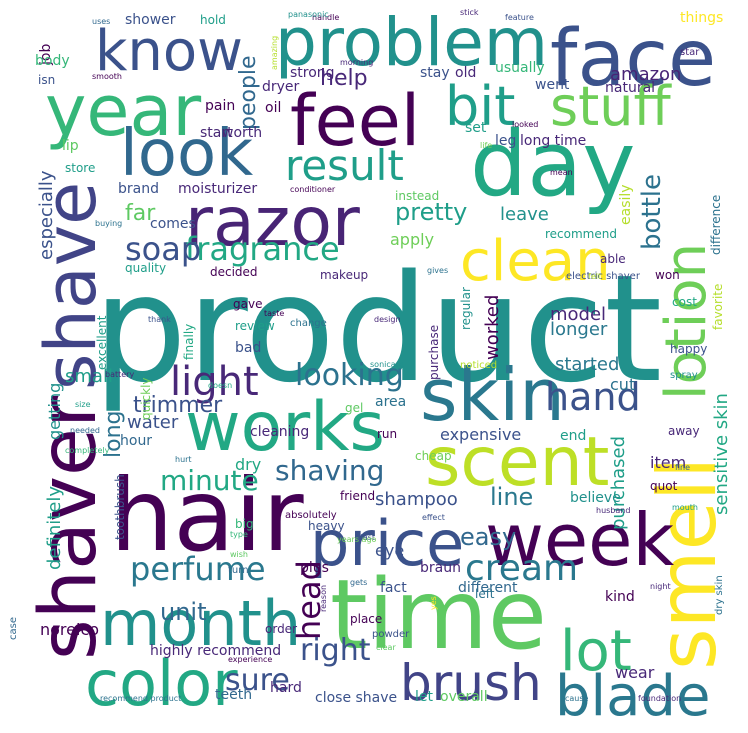 Image resolution: width=748 pixels, height=733 pixels. Describe the element at coordinates (146, 398) in the screenshot. I see `cloud-word-quickly: quickly` at that location.